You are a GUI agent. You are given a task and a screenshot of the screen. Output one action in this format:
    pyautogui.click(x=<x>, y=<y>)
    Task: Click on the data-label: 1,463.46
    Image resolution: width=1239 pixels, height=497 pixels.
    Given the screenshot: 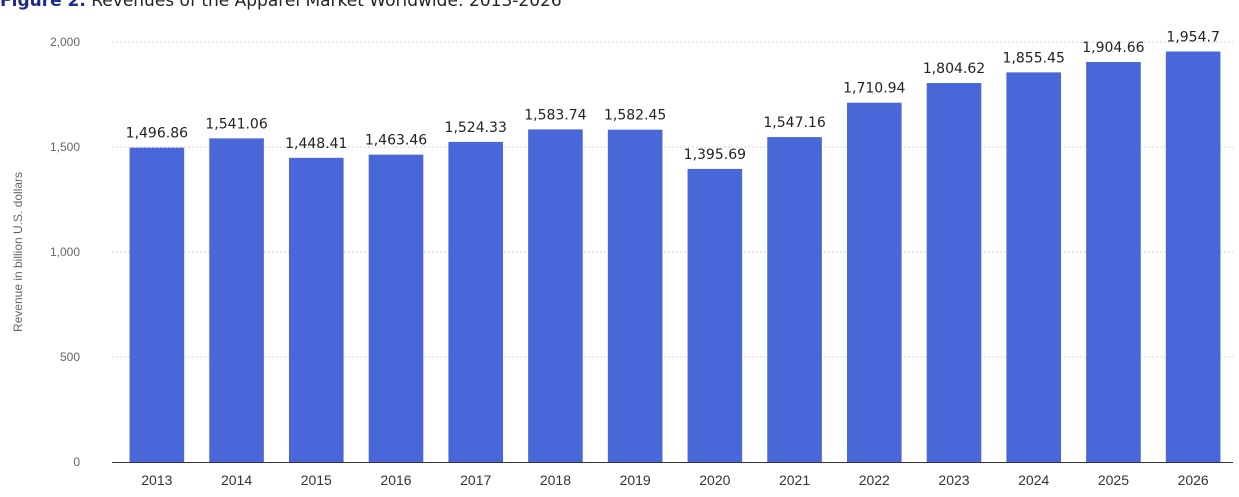 What is the action you would take?
    pyautogui.click(x=396, y=141)
    